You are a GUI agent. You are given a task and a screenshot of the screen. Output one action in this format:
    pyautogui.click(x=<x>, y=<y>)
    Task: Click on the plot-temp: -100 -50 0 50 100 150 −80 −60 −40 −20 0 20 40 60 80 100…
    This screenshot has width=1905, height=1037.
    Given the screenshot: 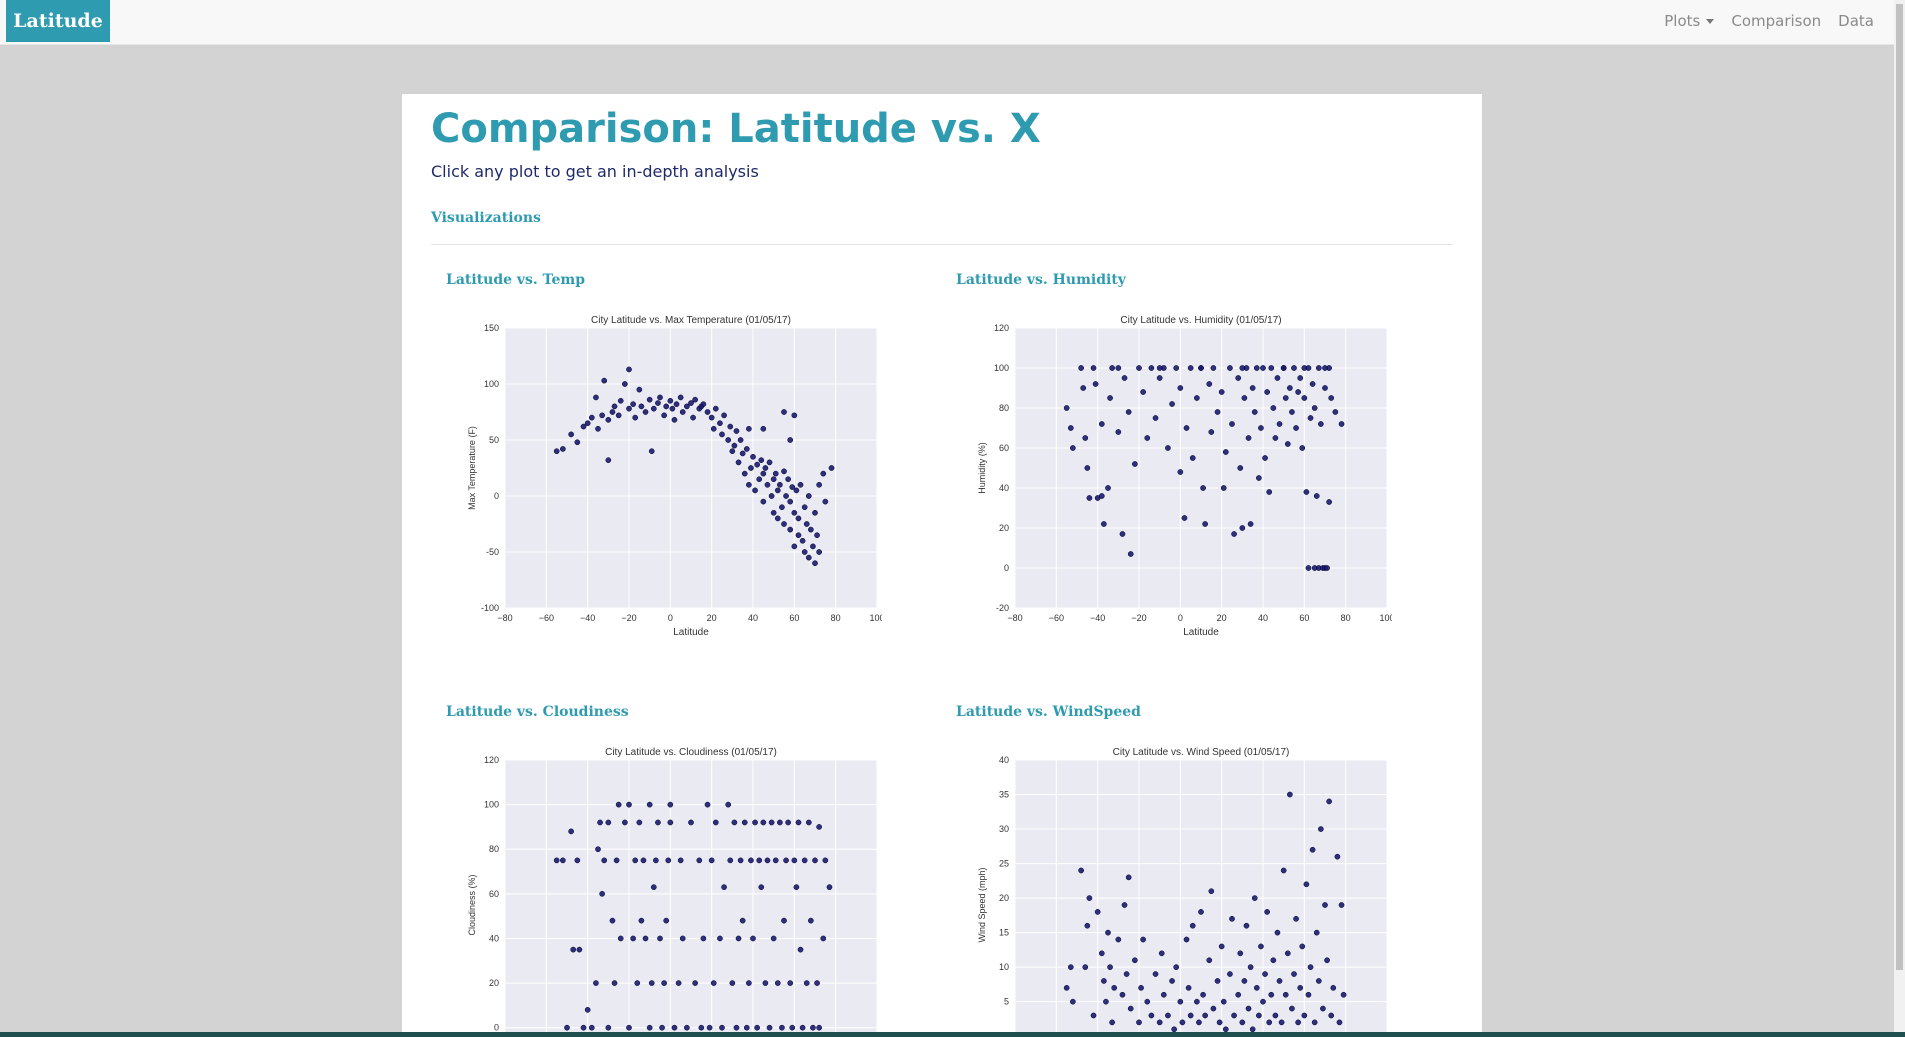 What is the action you would take?
    pyautogui.click(x=672, y=475)
    